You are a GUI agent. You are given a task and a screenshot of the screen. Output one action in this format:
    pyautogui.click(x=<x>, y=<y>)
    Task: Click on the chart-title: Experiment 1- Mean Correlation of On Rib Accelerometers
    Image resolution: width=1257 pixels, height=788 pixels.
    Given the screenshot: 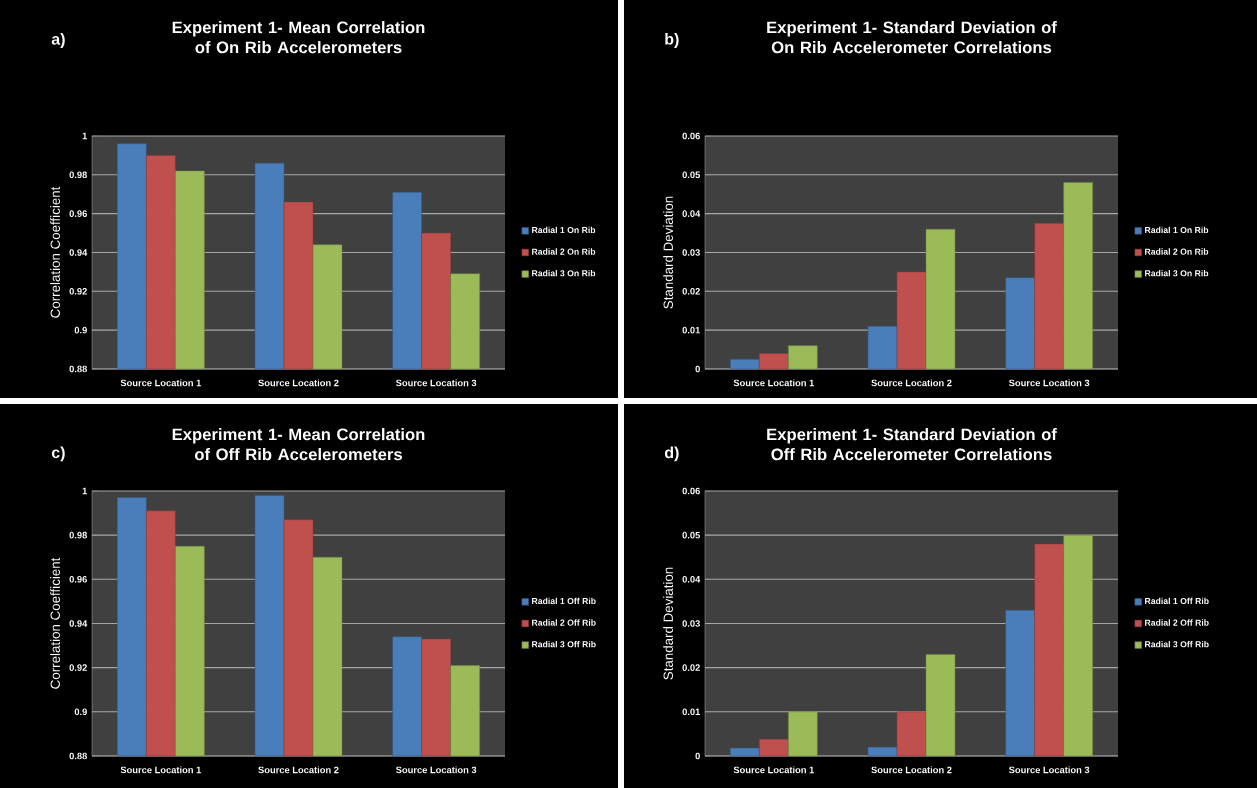 What is the action you would take?
    pyautogui.click(x=298, y=37)
    